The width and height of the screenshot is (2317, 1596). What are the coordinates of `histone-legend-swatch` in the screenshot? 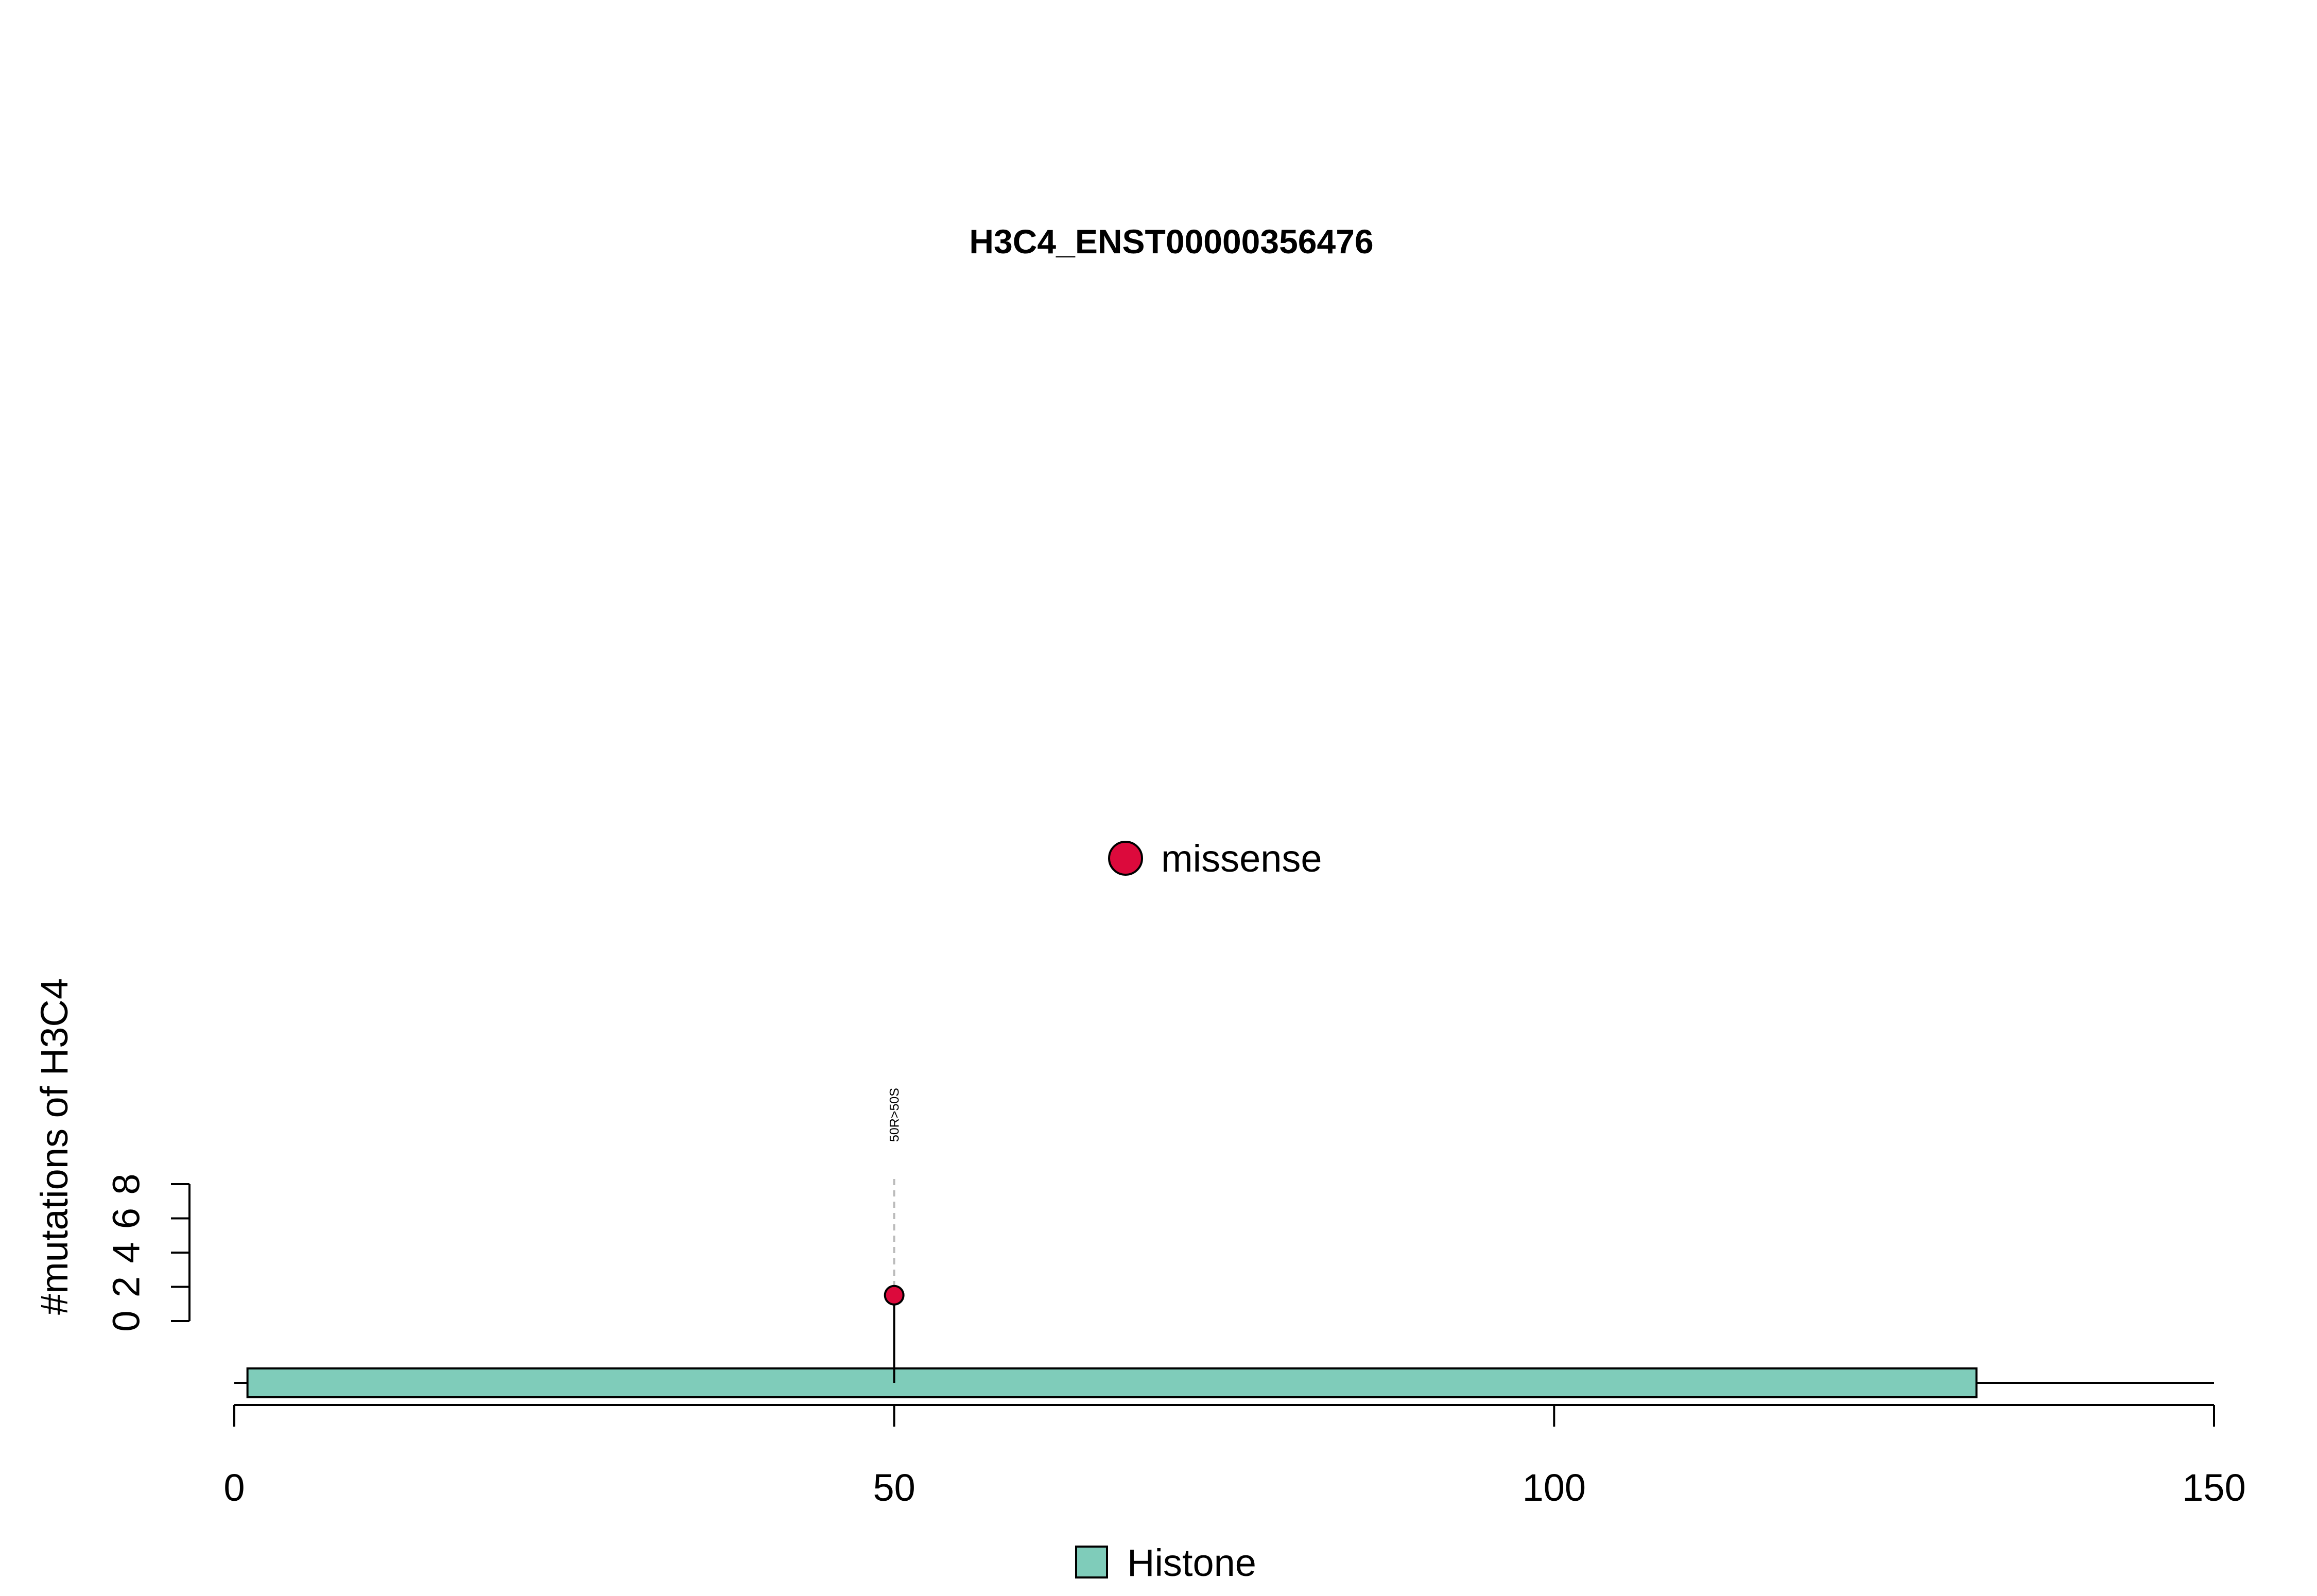 It's located at (1091, 1562).